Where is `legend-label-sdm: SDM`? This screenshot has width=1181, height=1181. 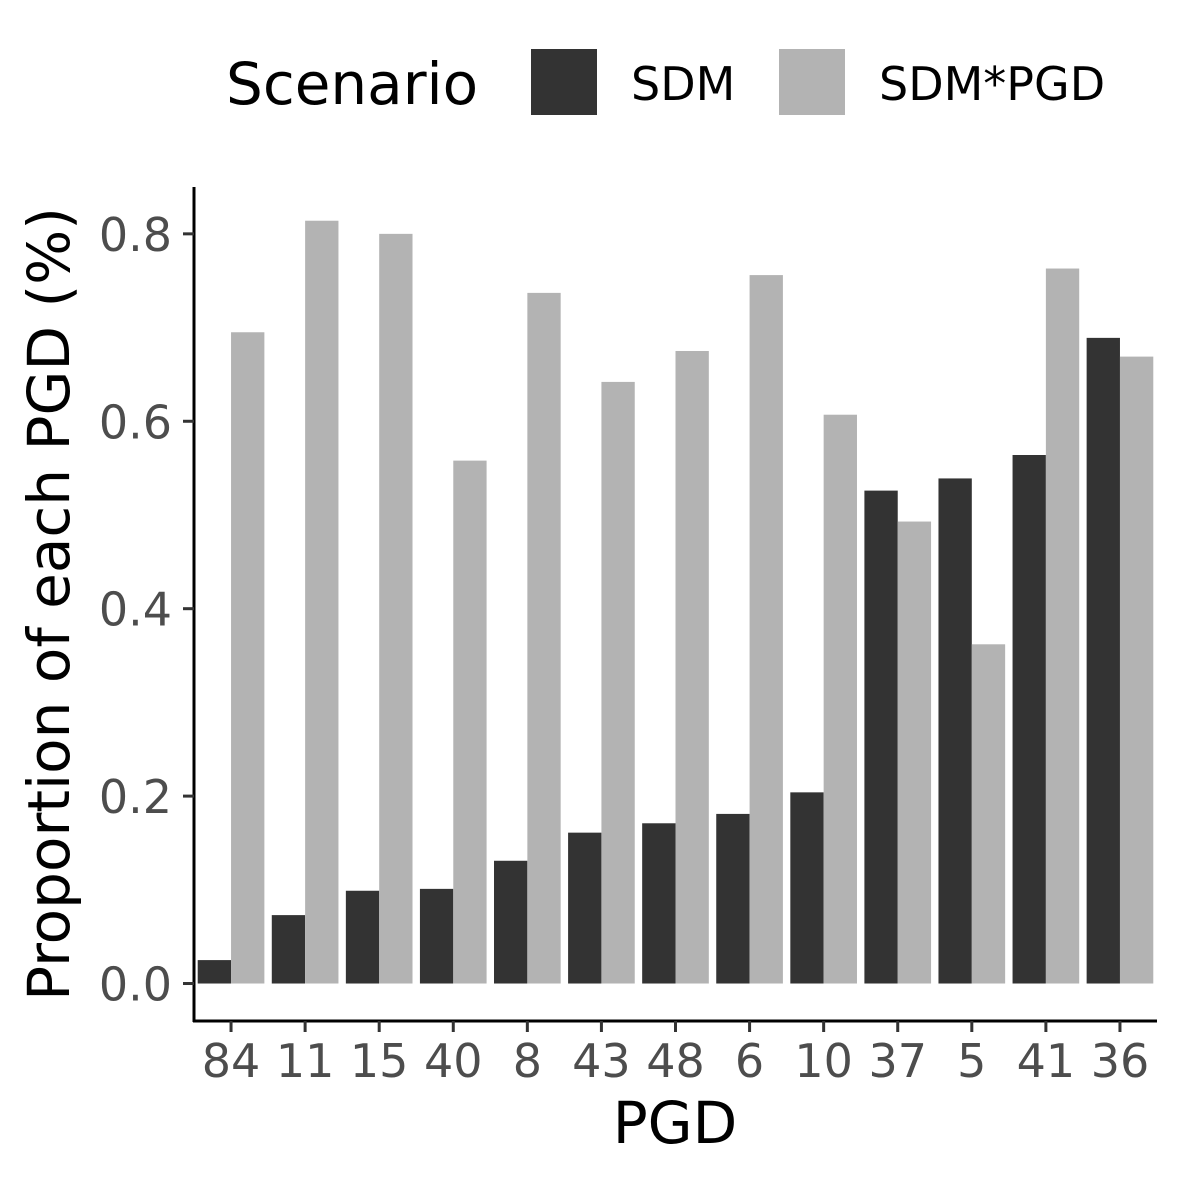
legend-label-sdm: SDM is located at coordinates (683, 84).